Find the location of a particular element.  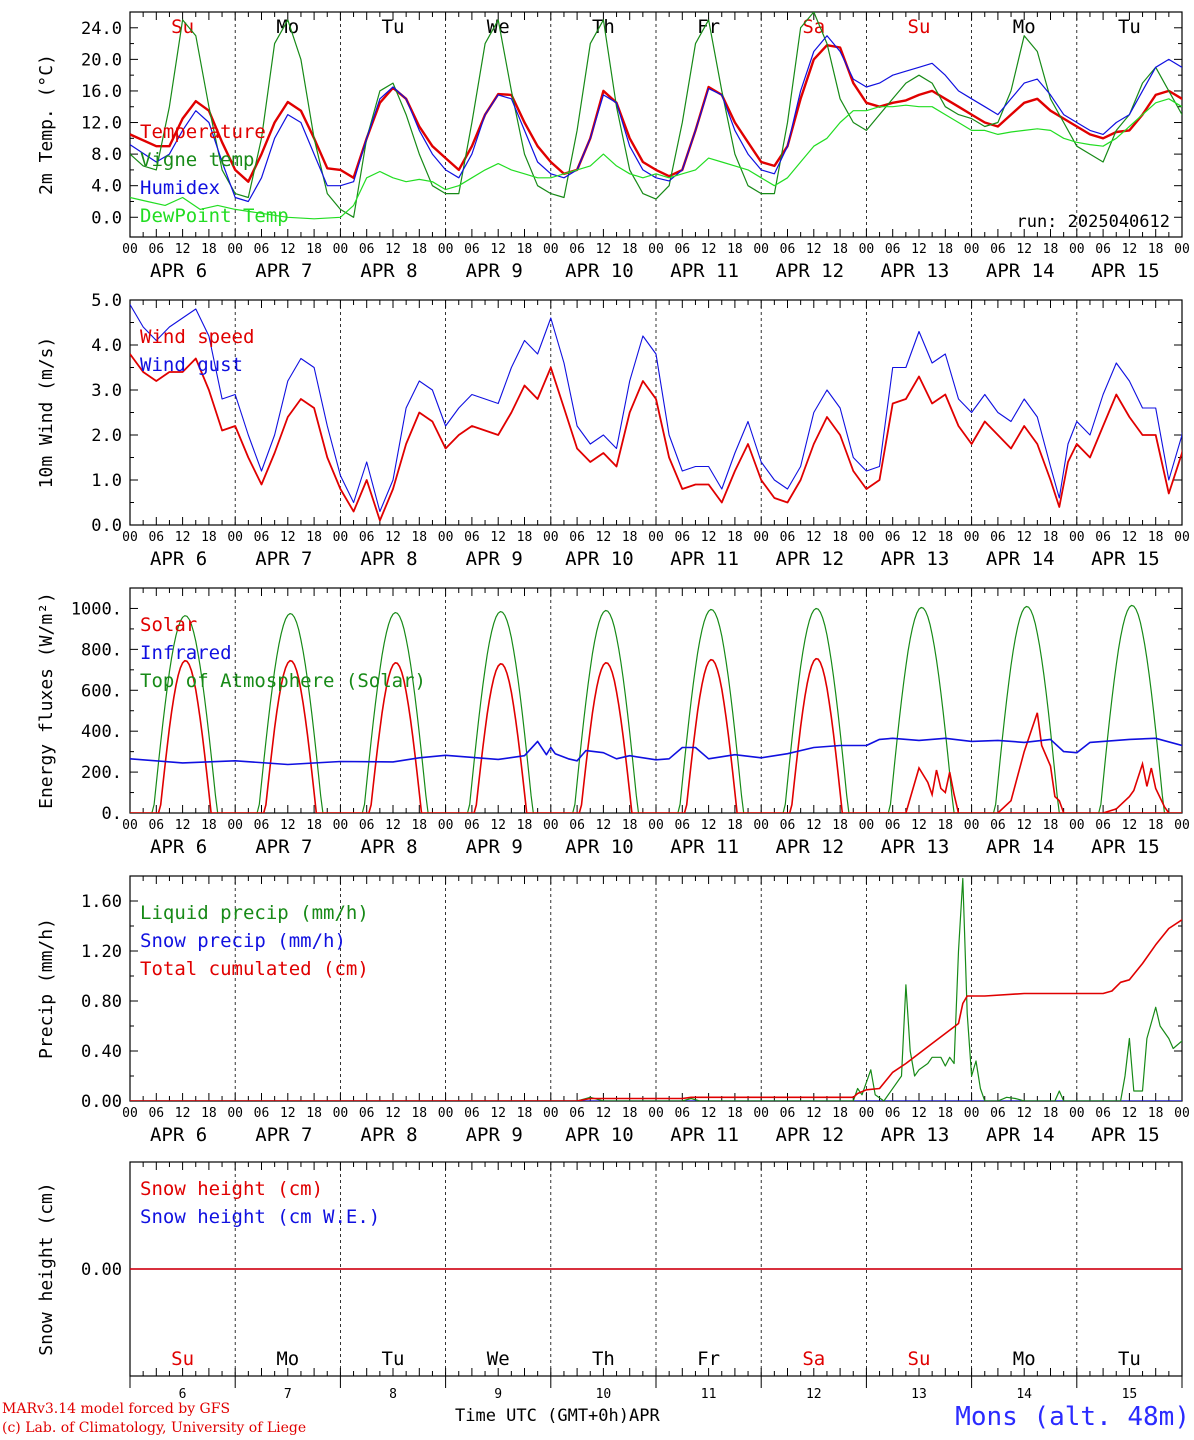

day-label: APR 8 is located at coordinates (388, 847).